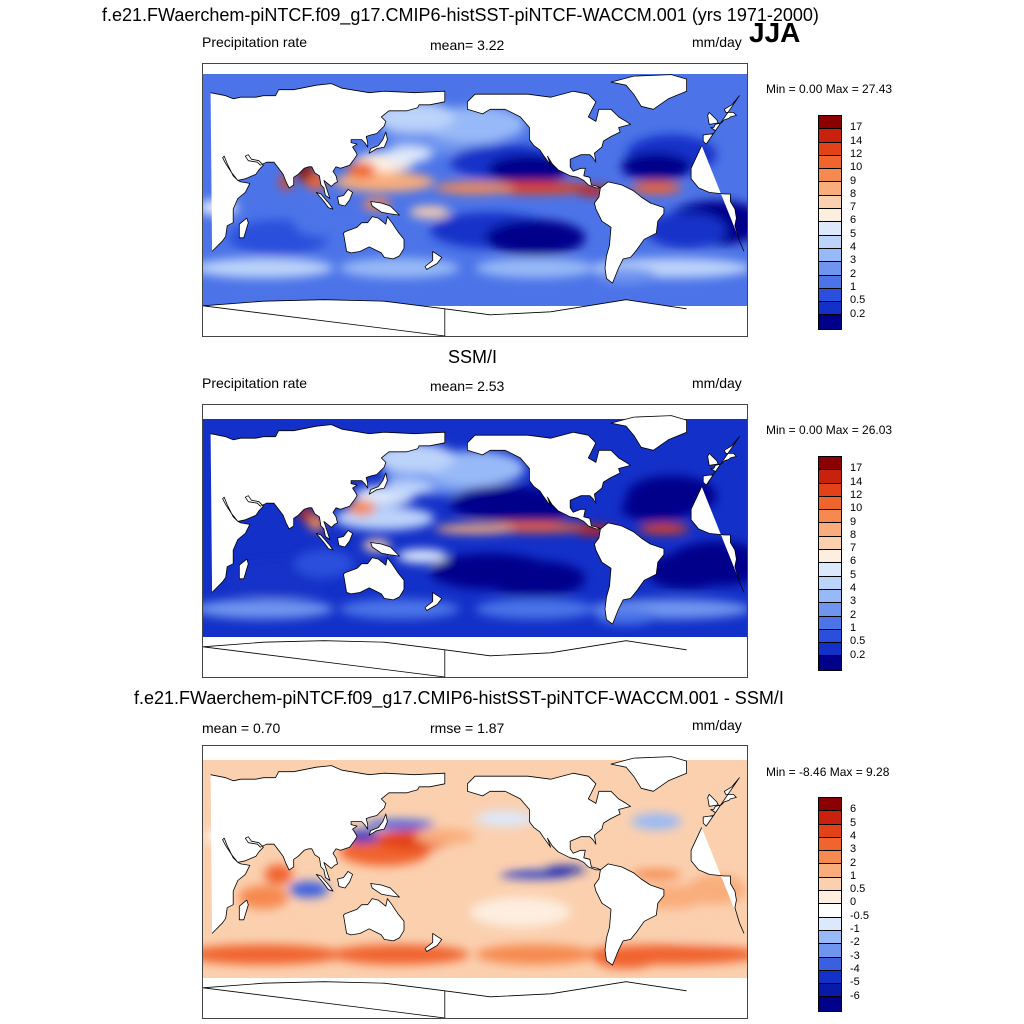 The image size is (1024, 1024). Describe the element at coordinates (828, 772) in the screenshot. I see `panel3-minmax: Min = -8.46 Max = 9.28` at that location.